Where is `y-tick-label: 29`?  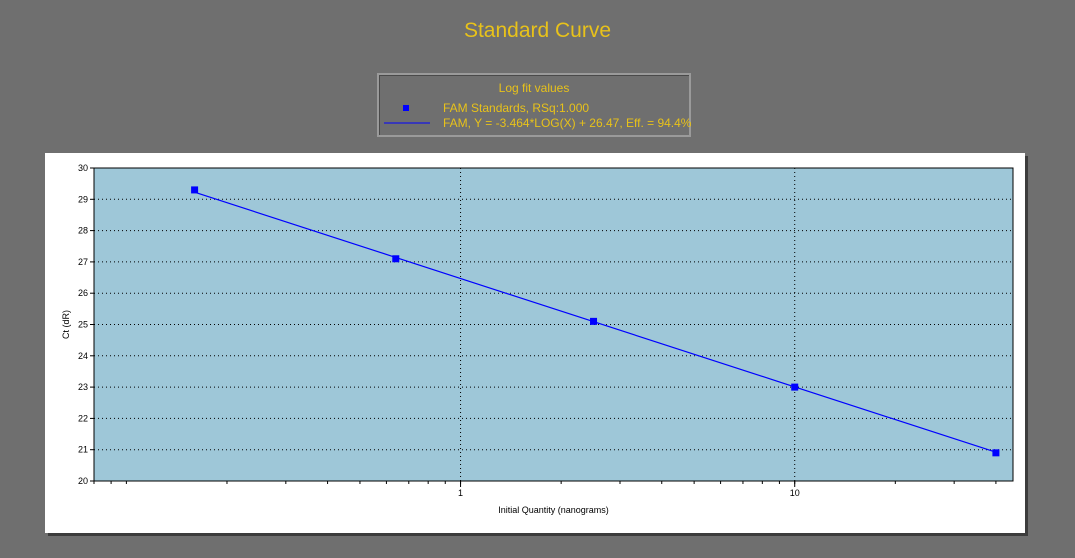 y-tick-label: 29 is located at coordinates (83, 199).